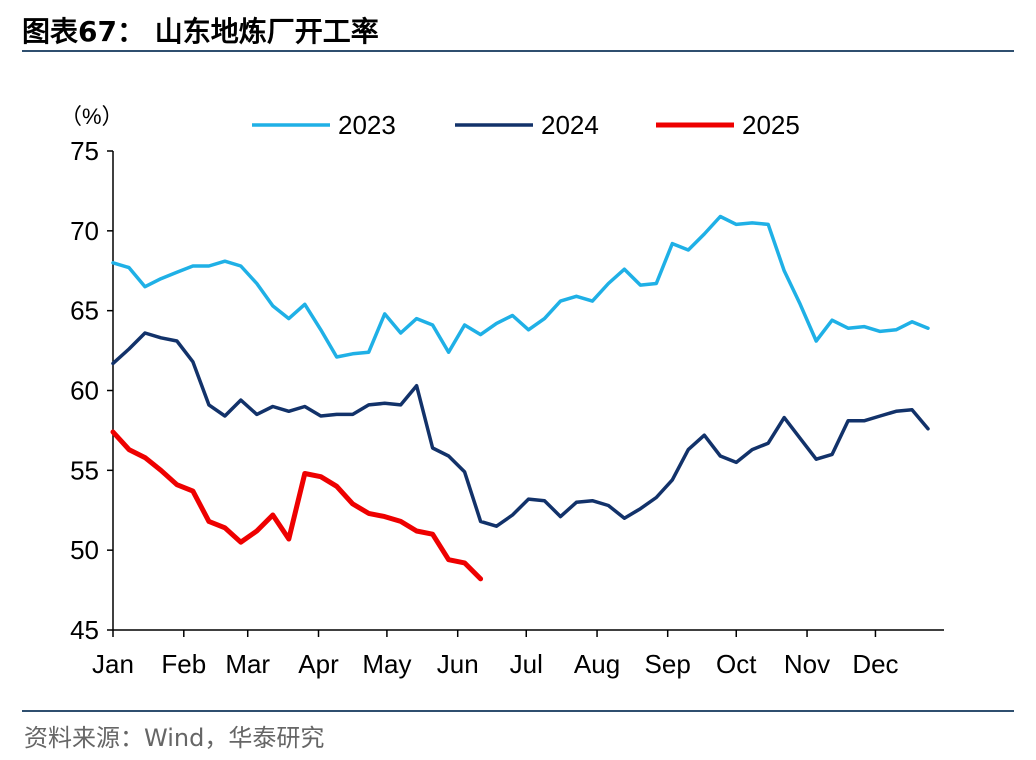 This screenshot has height=760, width=1036. Describe the element at coordinates (247, 664) in the screenshot. I see `x-tick-label: Mar` at that location.